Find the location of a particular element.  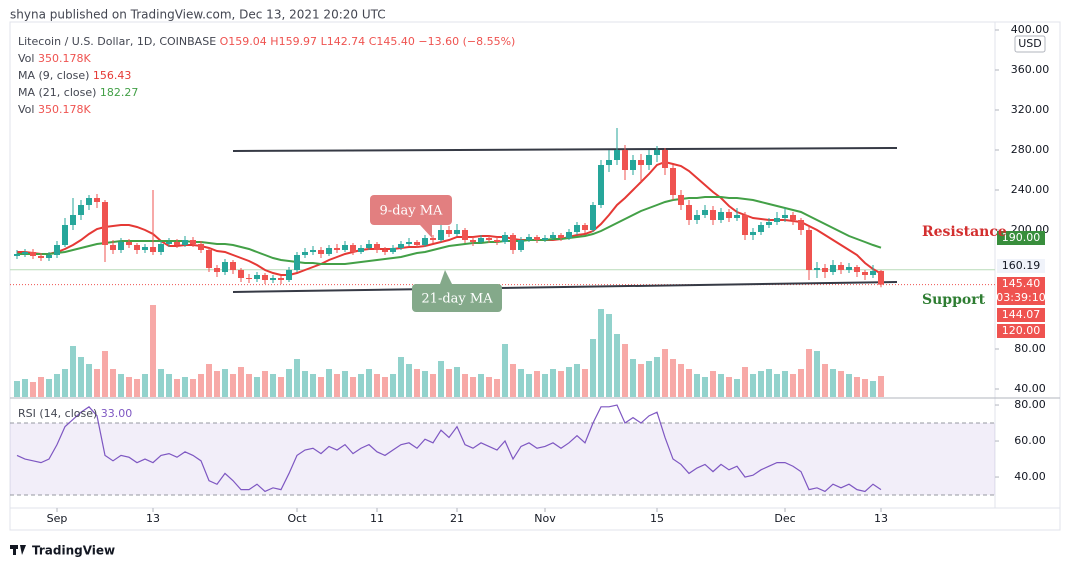

x-tick-label: 11 is located at coordinates (377, 518).